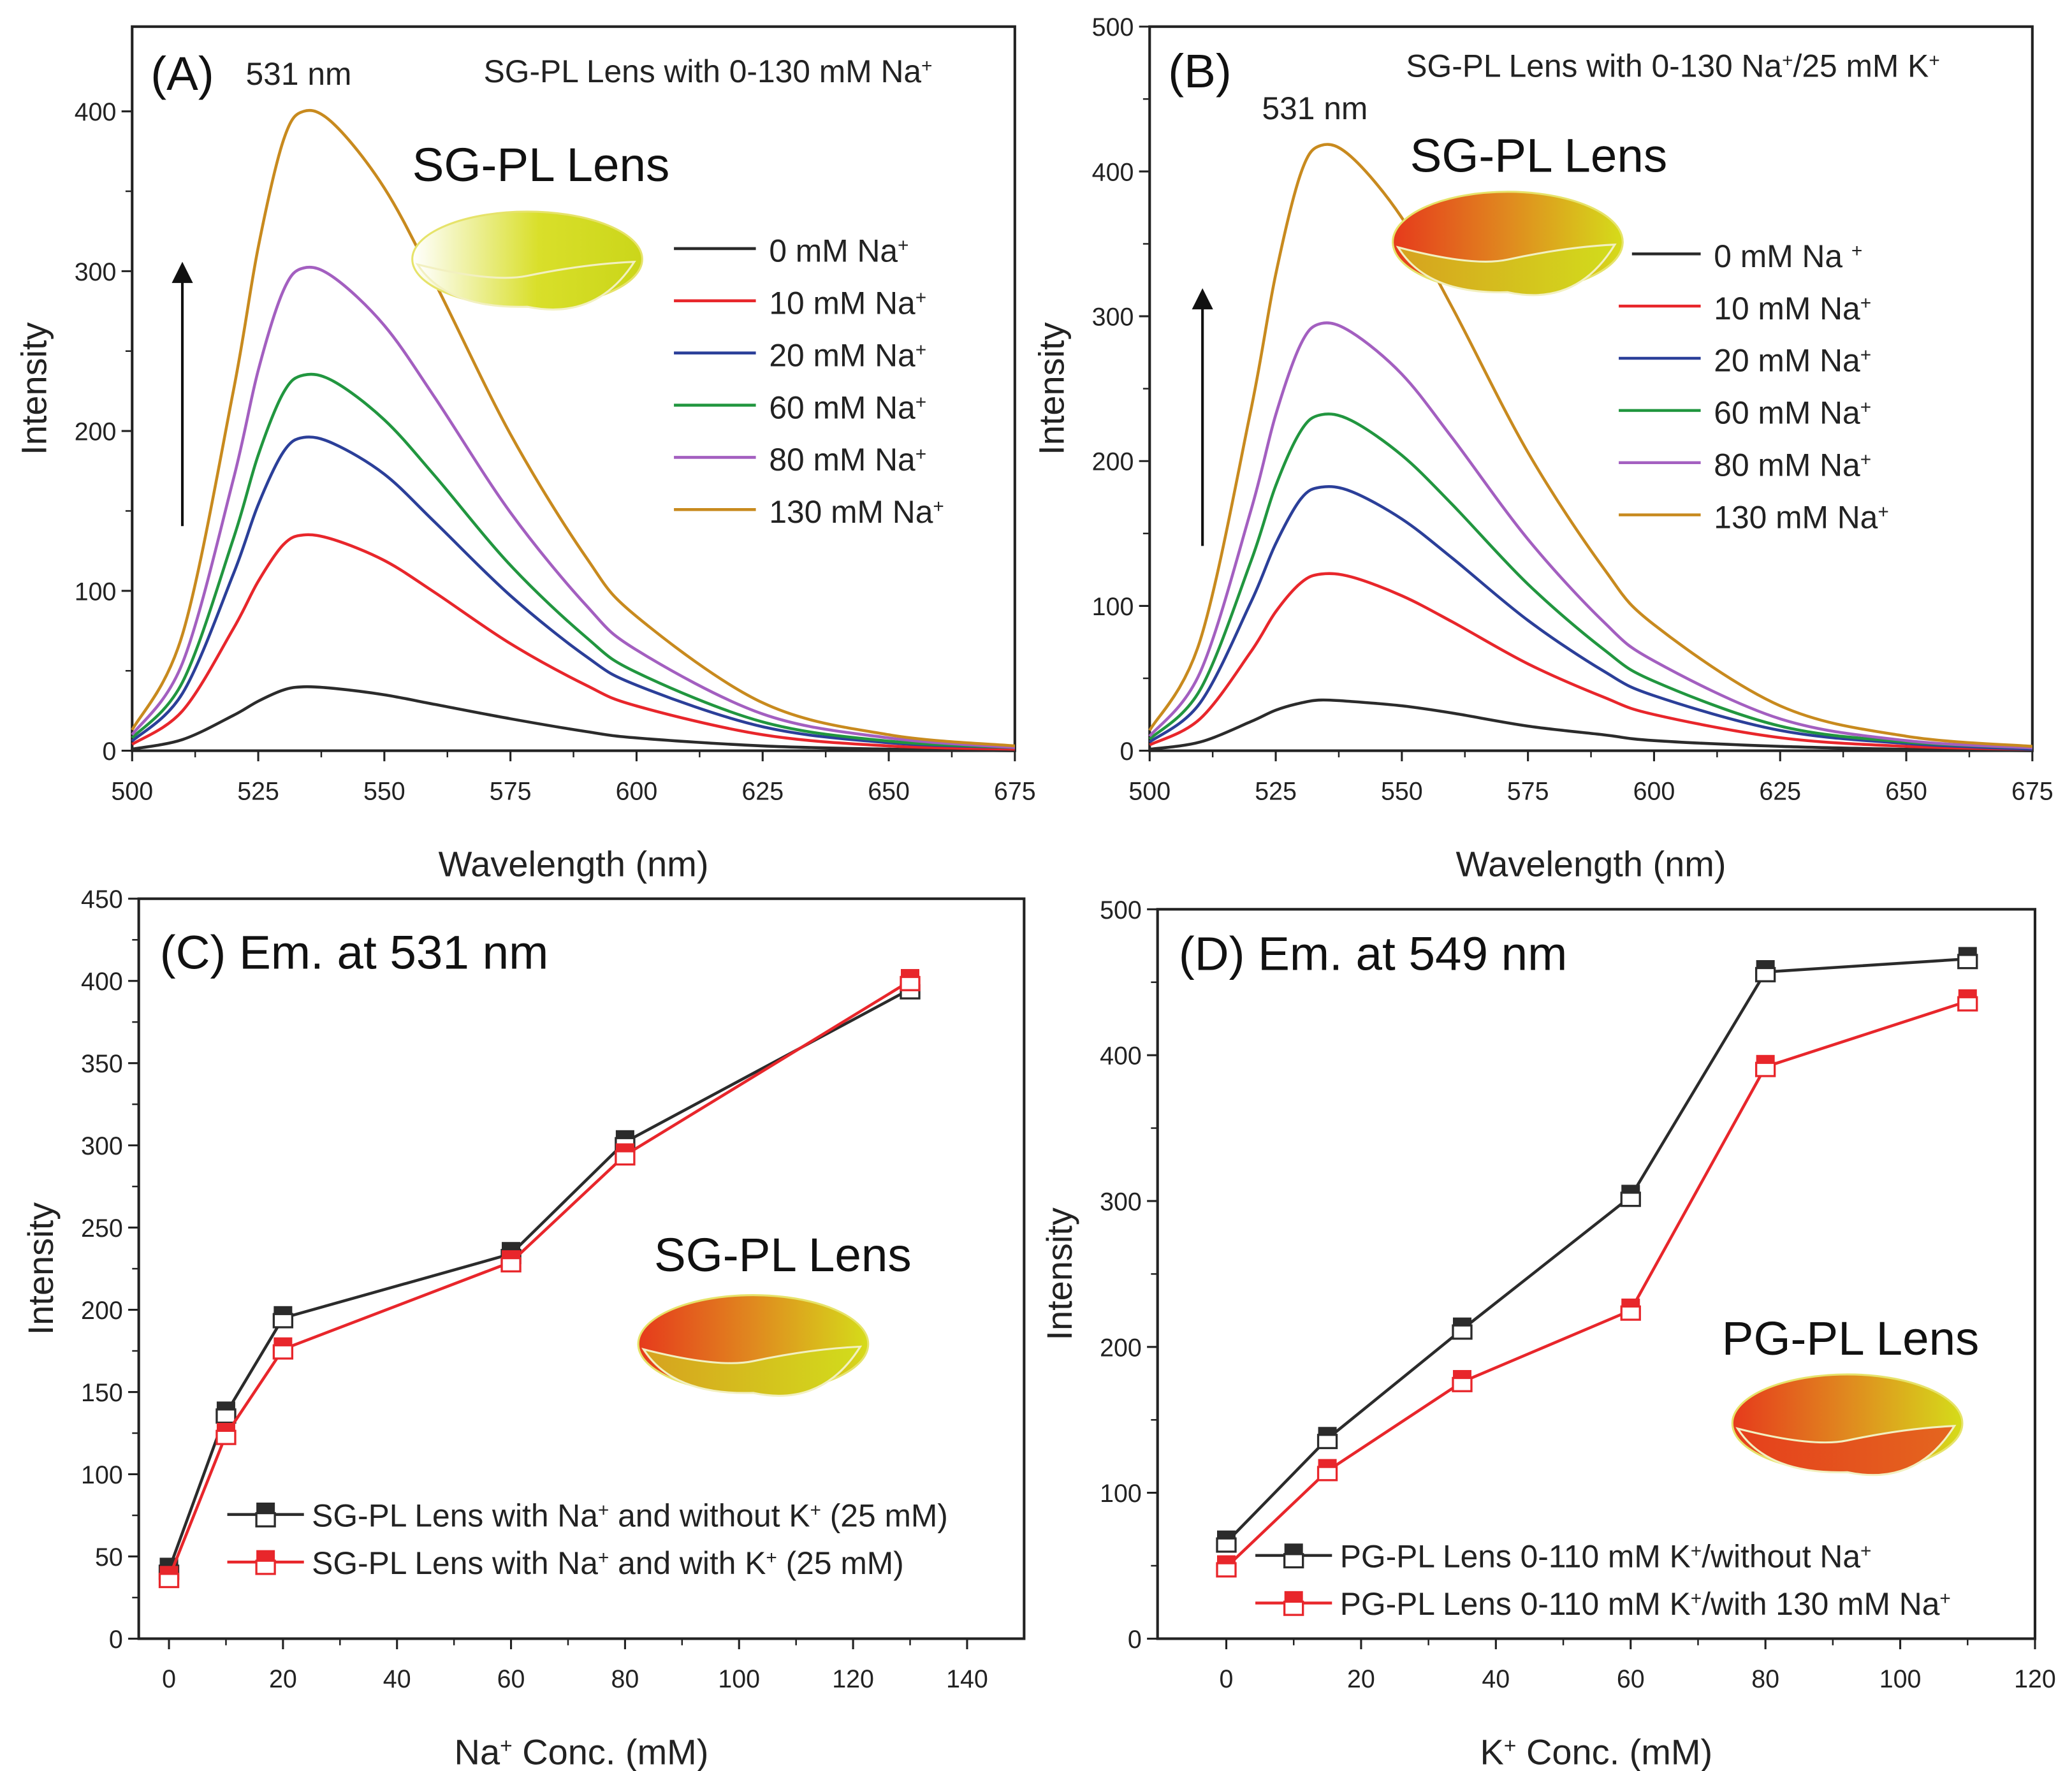 This screenshot has width=2072, height=1771. I want to click on y-tick-label: 300, so click(96, 272).